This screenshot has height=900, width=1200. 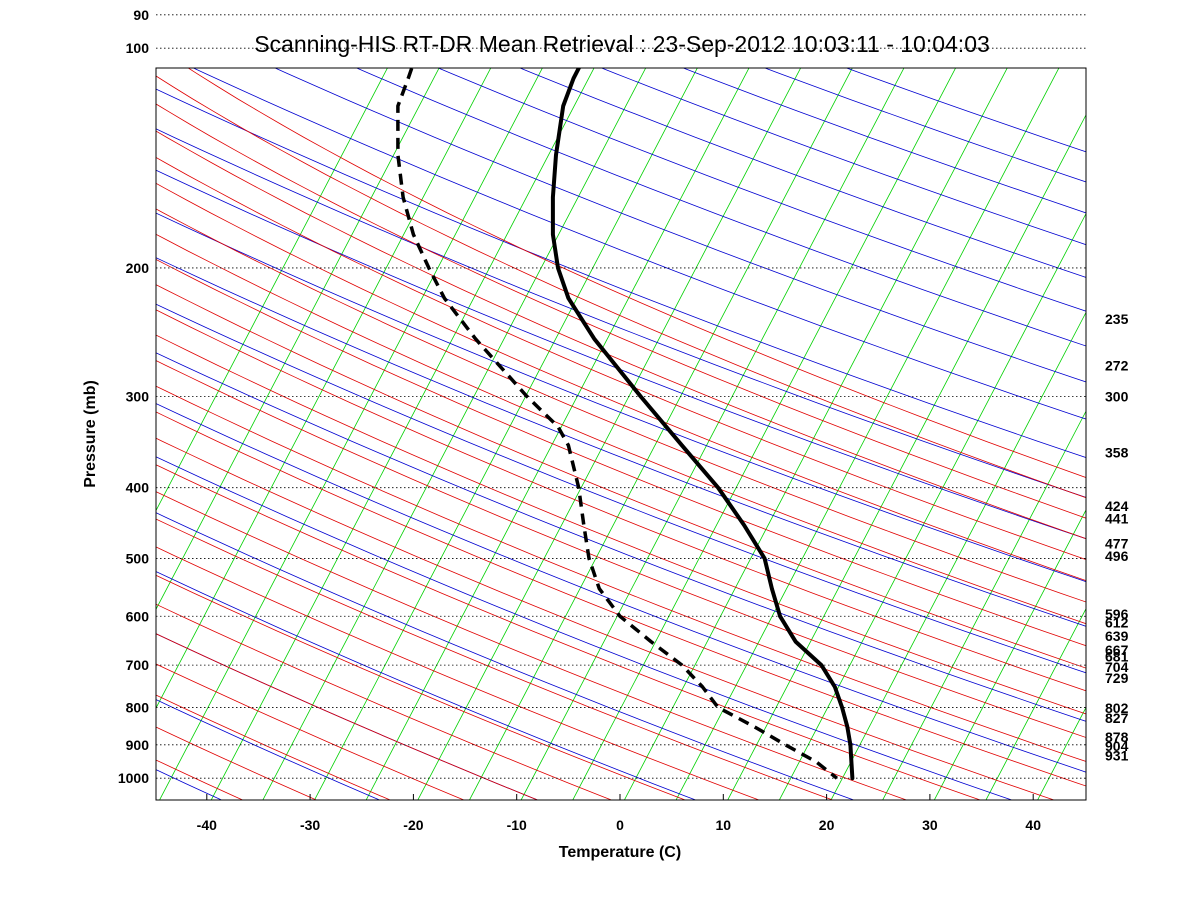 What do you see at coordinates (1033, 825) in the screenshot?
I see `x-tick-label: 40` at bounding box center [1033, 825].